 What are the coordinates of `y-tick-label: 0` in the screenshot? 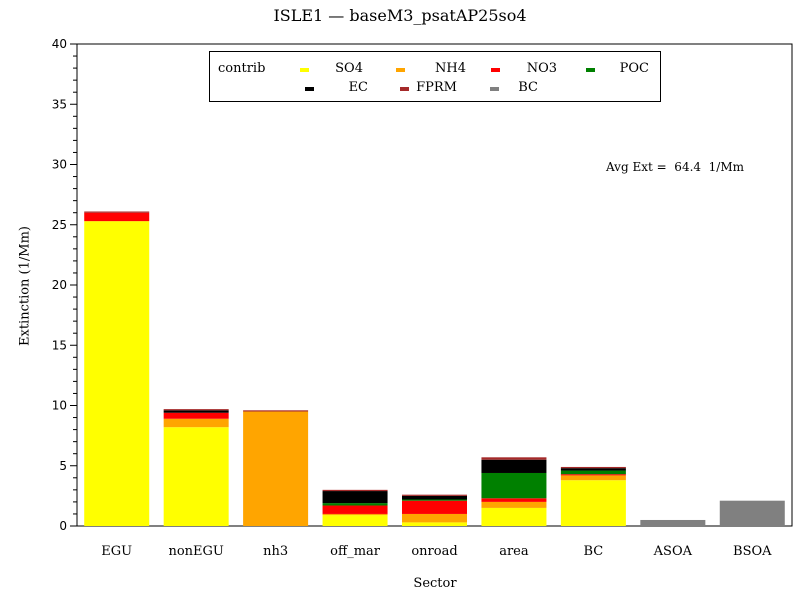 It's located at (63, 526).